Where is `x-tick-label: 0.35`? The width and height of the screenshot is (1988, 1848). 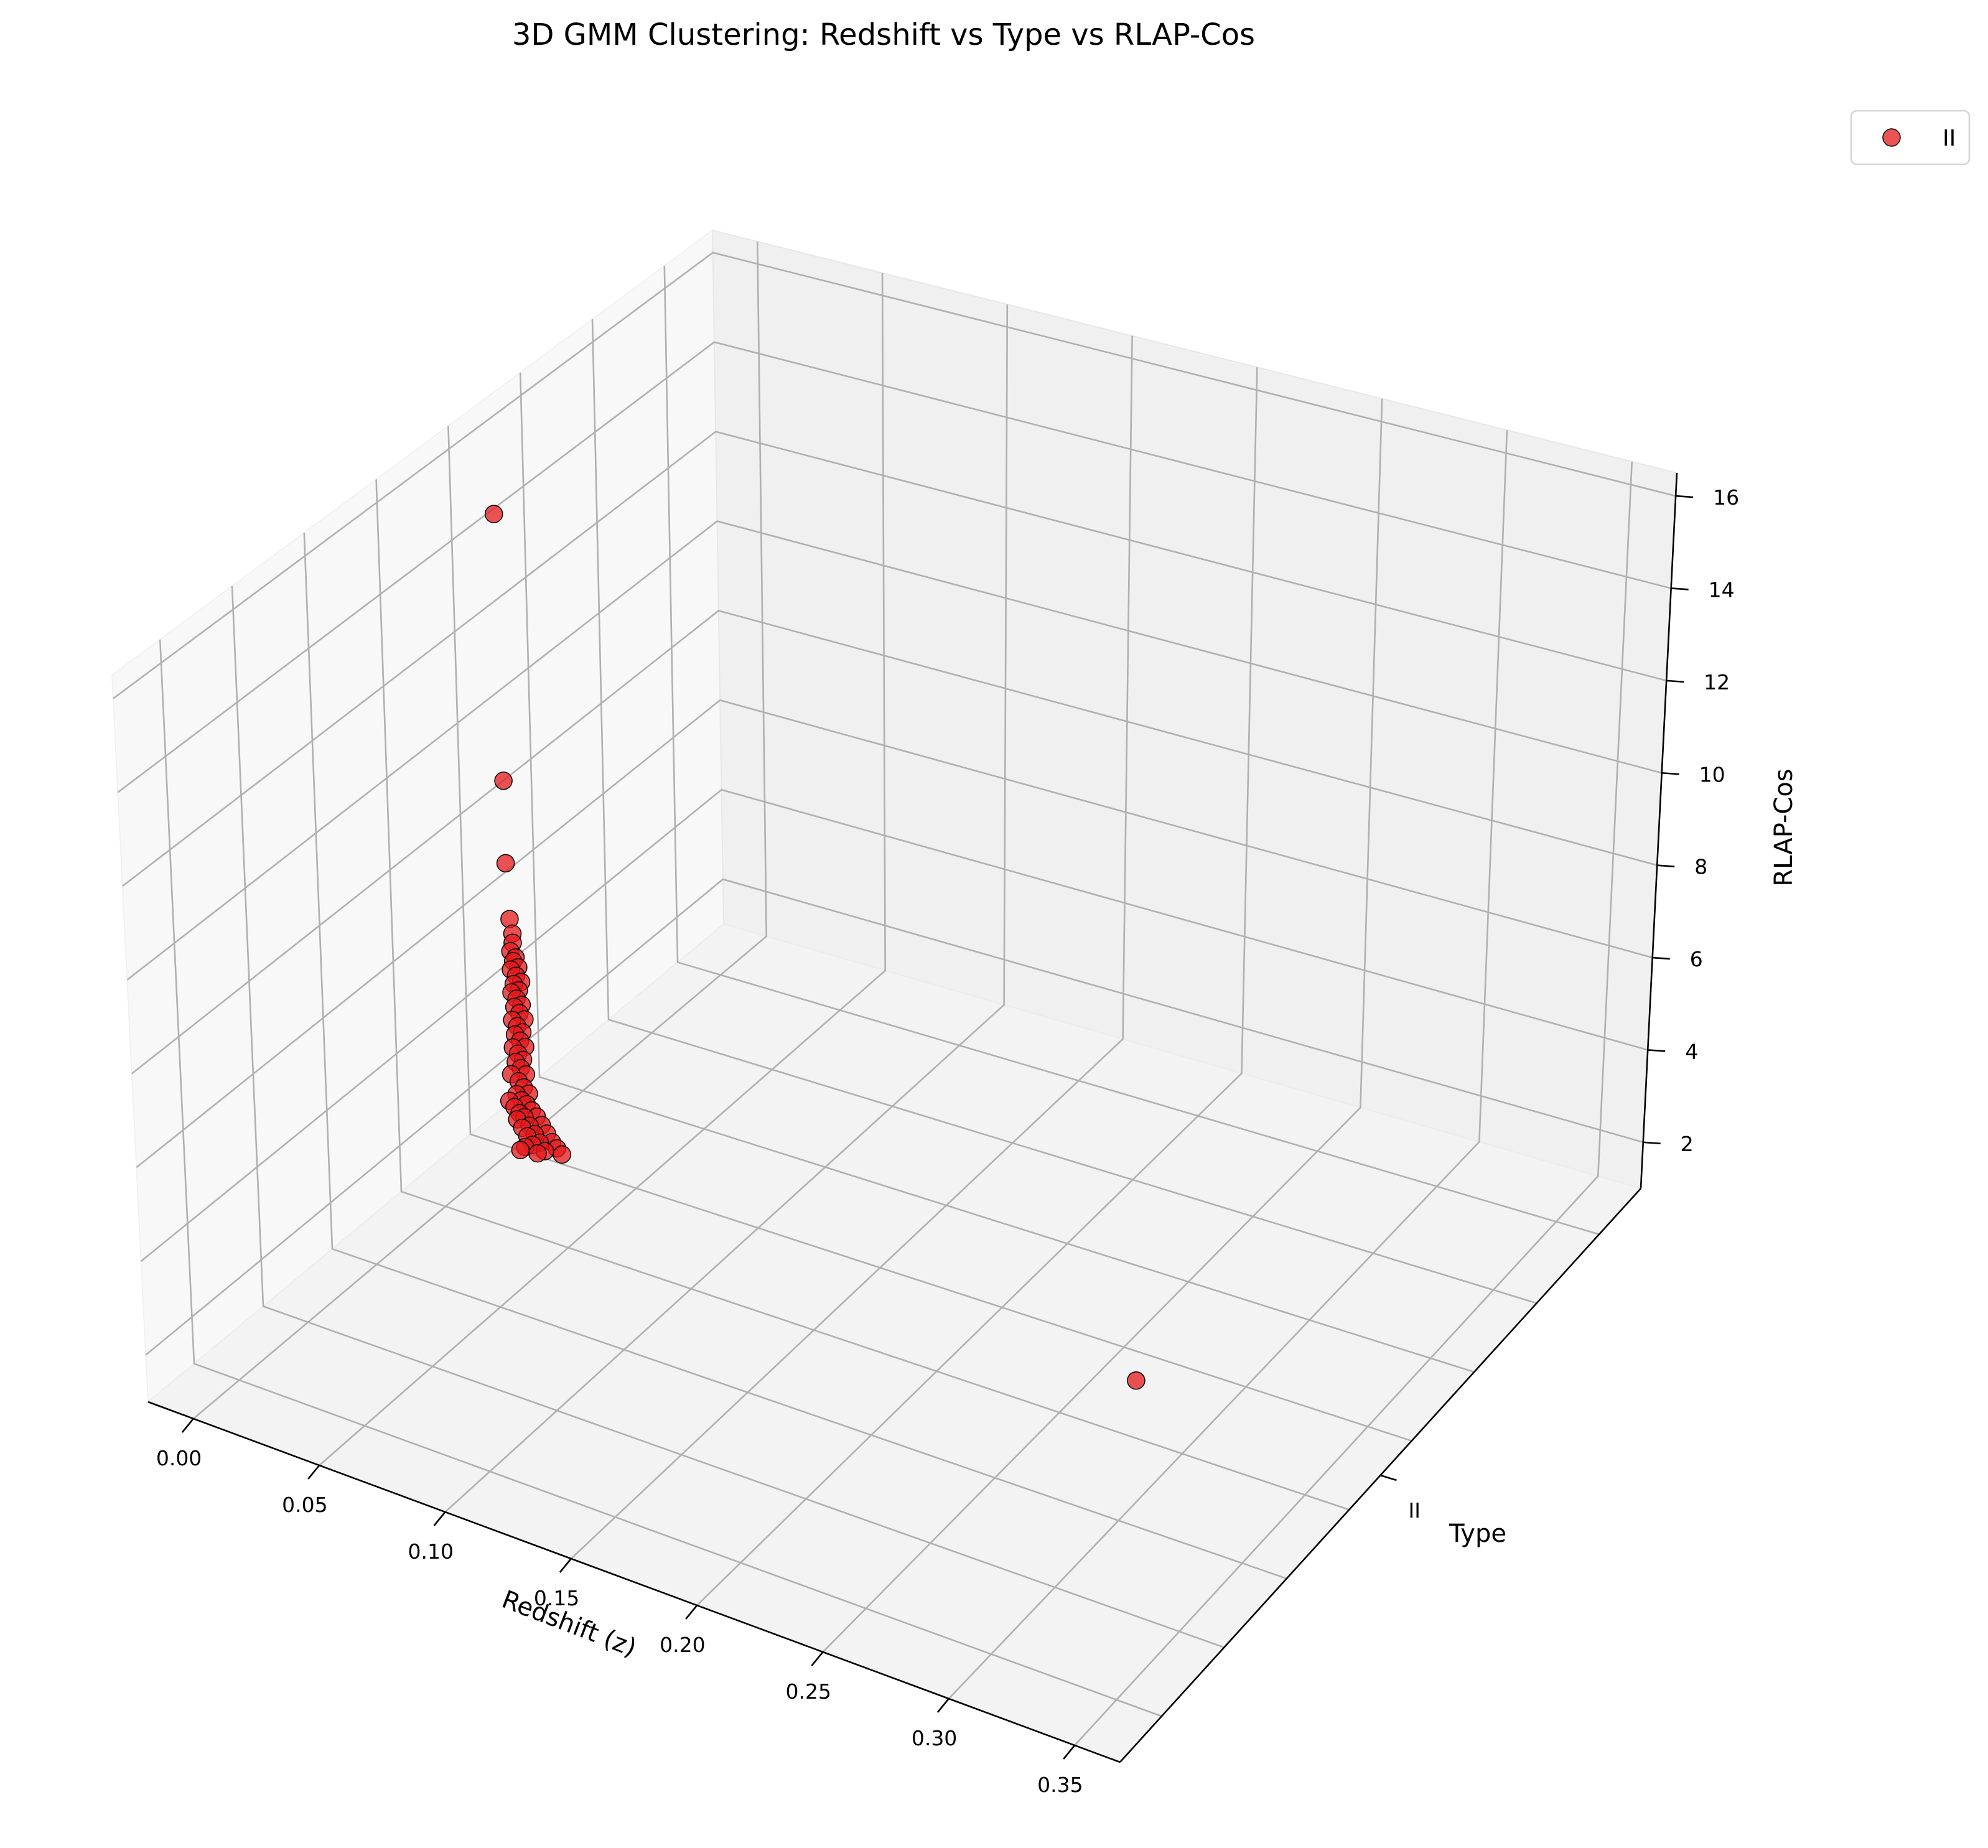
x-tick-label: 0.35 is located at coordinates (1060, 1785).